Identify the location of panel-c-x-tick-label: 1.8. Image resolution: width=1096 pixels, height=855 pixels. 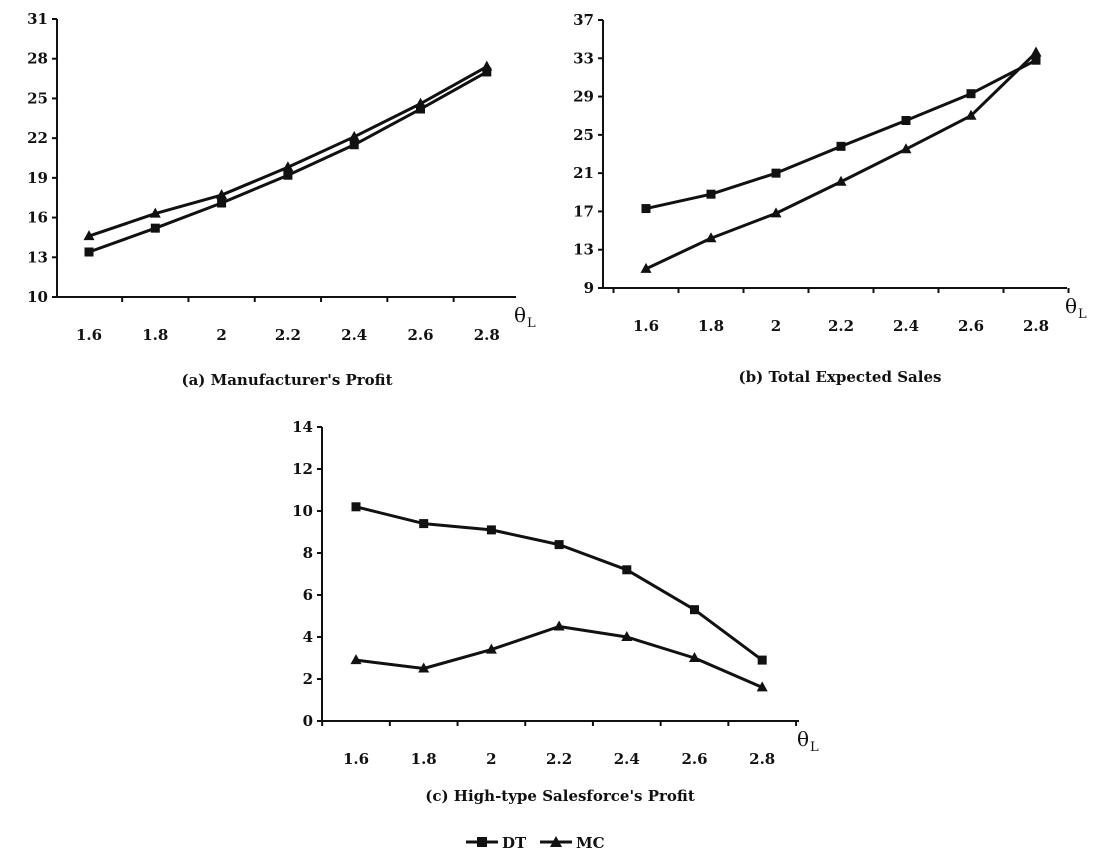
(424, 759).